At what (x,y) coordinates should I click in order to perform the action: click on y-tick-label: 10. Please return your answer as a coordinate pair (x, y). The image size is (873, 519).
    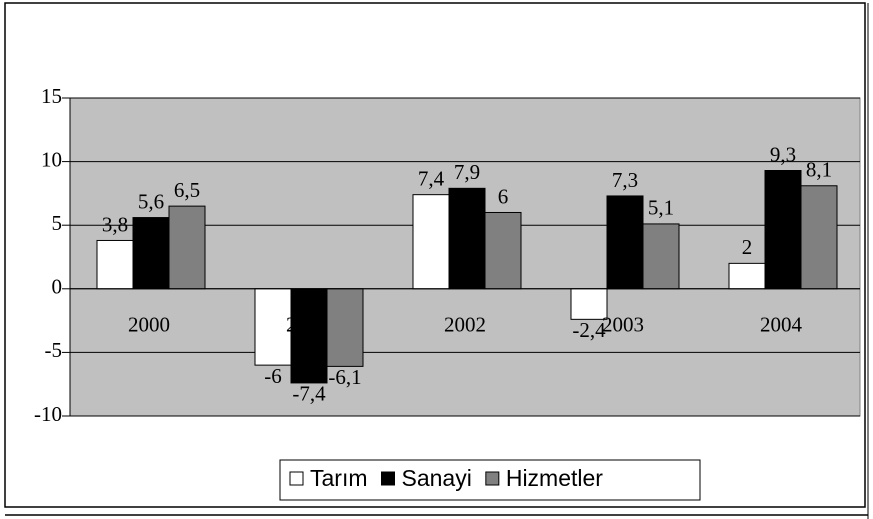
    Looking at the image, I should click on (51, 159).